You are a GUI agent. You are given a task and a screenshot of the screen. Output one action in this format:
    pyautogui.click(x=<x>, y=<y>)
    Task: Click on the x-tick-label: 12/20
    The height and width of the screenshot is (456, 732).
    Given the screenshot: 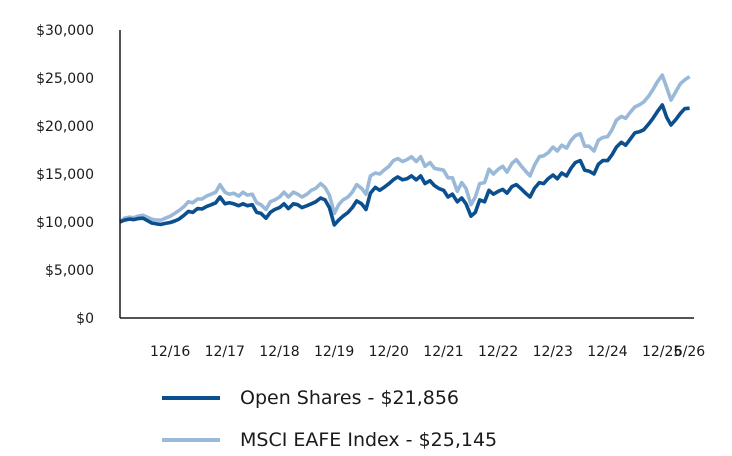 What is the action you would take?
    pyautogui.click(x=389, y=352)
    